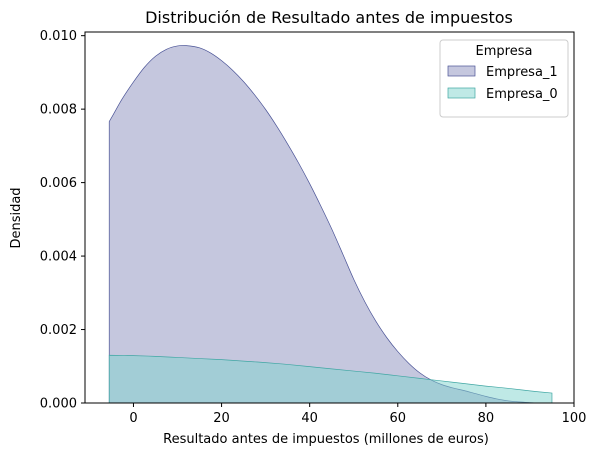 This screenshot has height=455, width=597. Describe the element at coordinates (58, 36) in the screenshot. I see `y-tick-label: 0.010` at that location.